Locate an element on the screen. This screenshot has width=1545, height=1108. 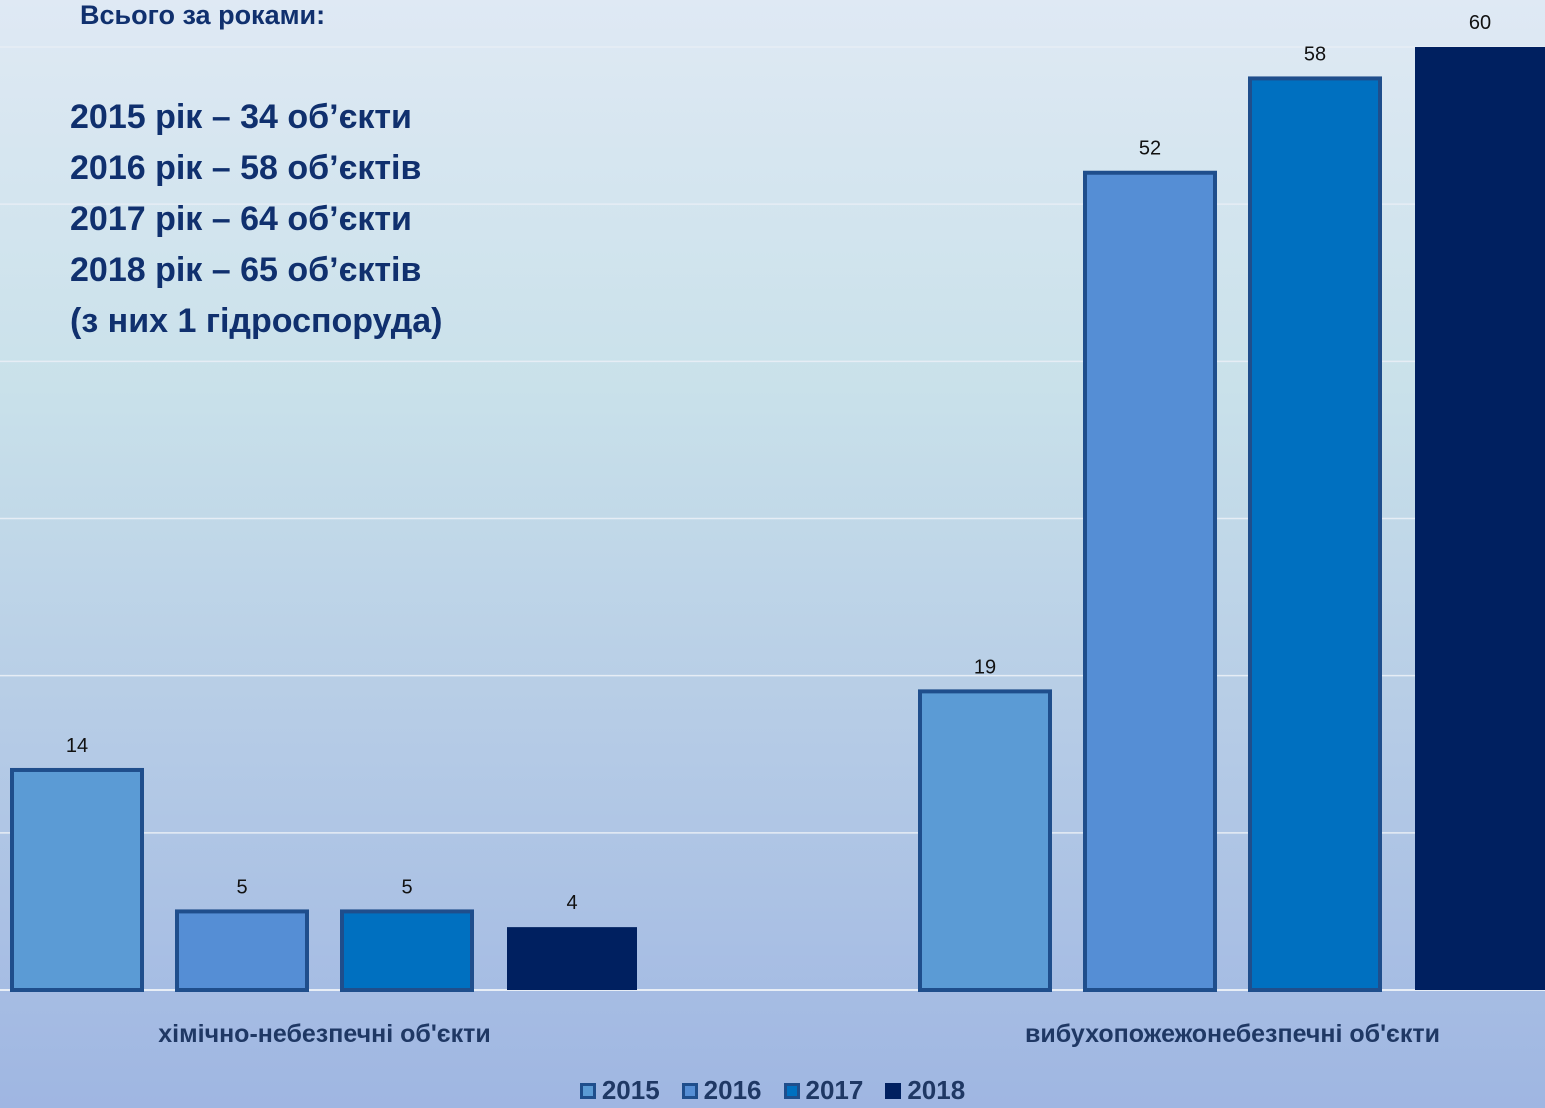
legend-label: 2018 is located at coordinates (936, 1090).